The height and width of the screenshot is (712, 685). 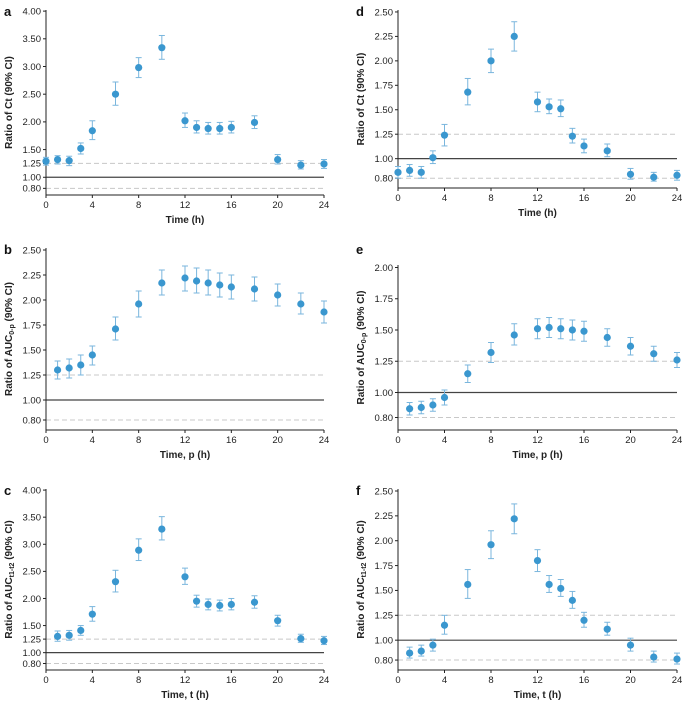 I want to click on y-tick-label: 2.00, so click(x=384, y=541).